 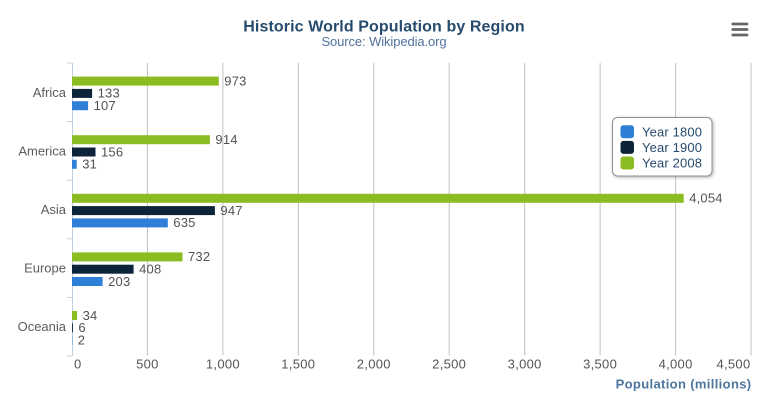 I want to click on svg-text: 156, so click(x=112, y=151).